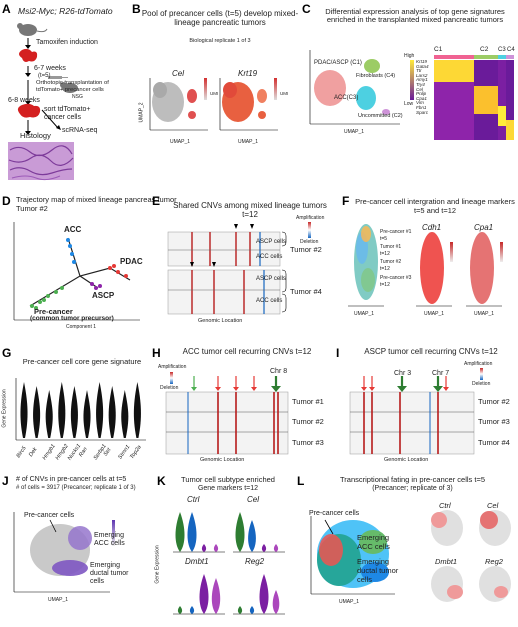  I want to click on panel-a-label: A, so click(6, 9).